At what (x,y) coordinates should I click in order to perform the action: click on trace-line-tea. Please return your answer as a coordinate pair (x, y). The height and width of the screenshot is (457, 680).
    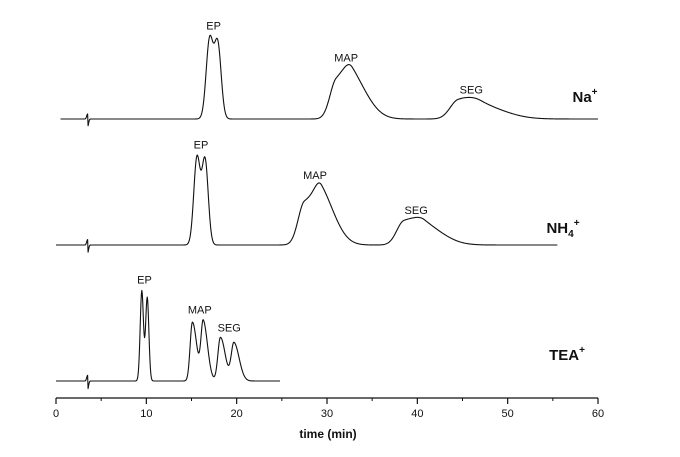
    Looking at the image, I should click on (168, 339).